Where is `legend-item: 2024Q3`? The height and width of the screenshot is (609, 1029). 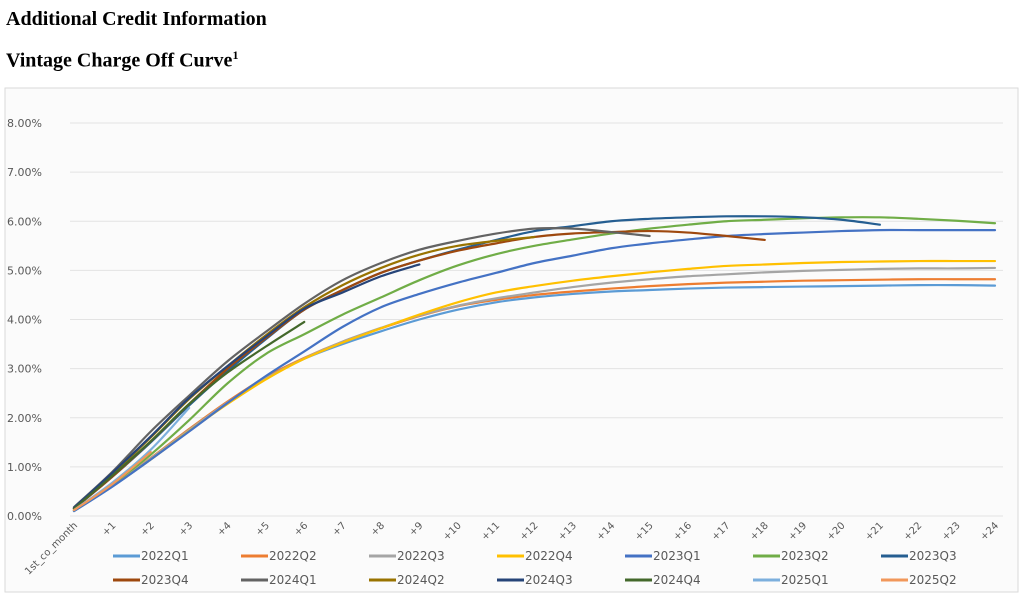 legend-item: 2024Q3 is located at coordinates (535, 580).